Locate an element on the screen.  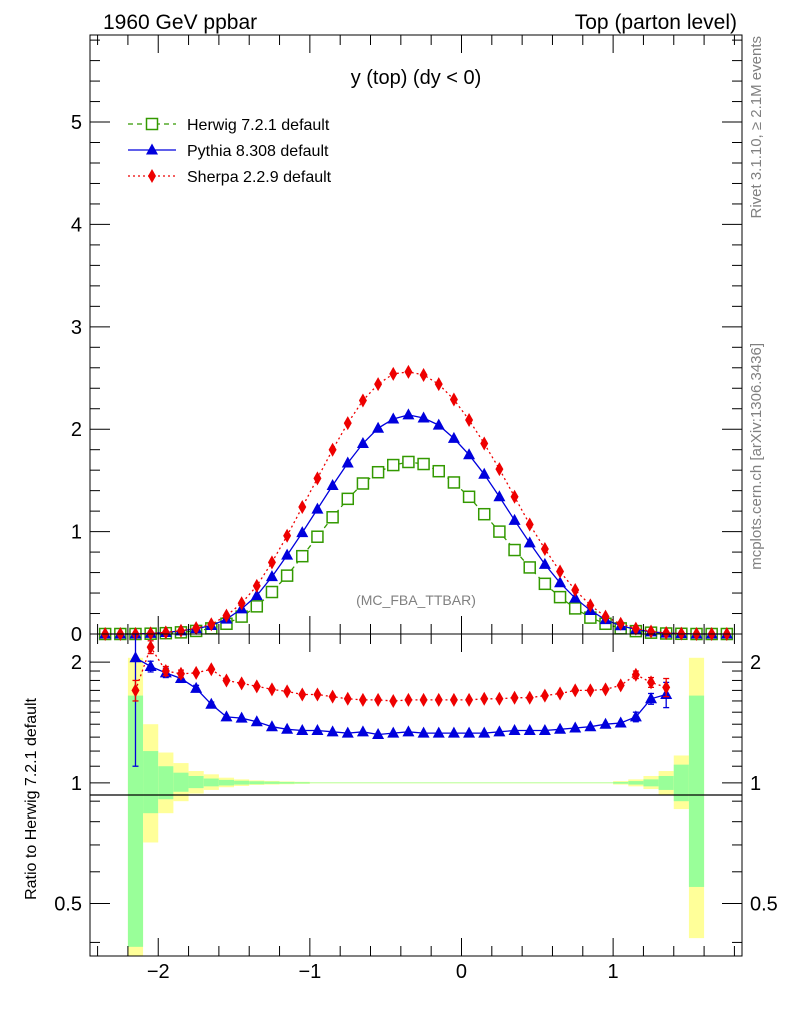
x-tick-label-3: 1 is located at coordinates (613, 972).